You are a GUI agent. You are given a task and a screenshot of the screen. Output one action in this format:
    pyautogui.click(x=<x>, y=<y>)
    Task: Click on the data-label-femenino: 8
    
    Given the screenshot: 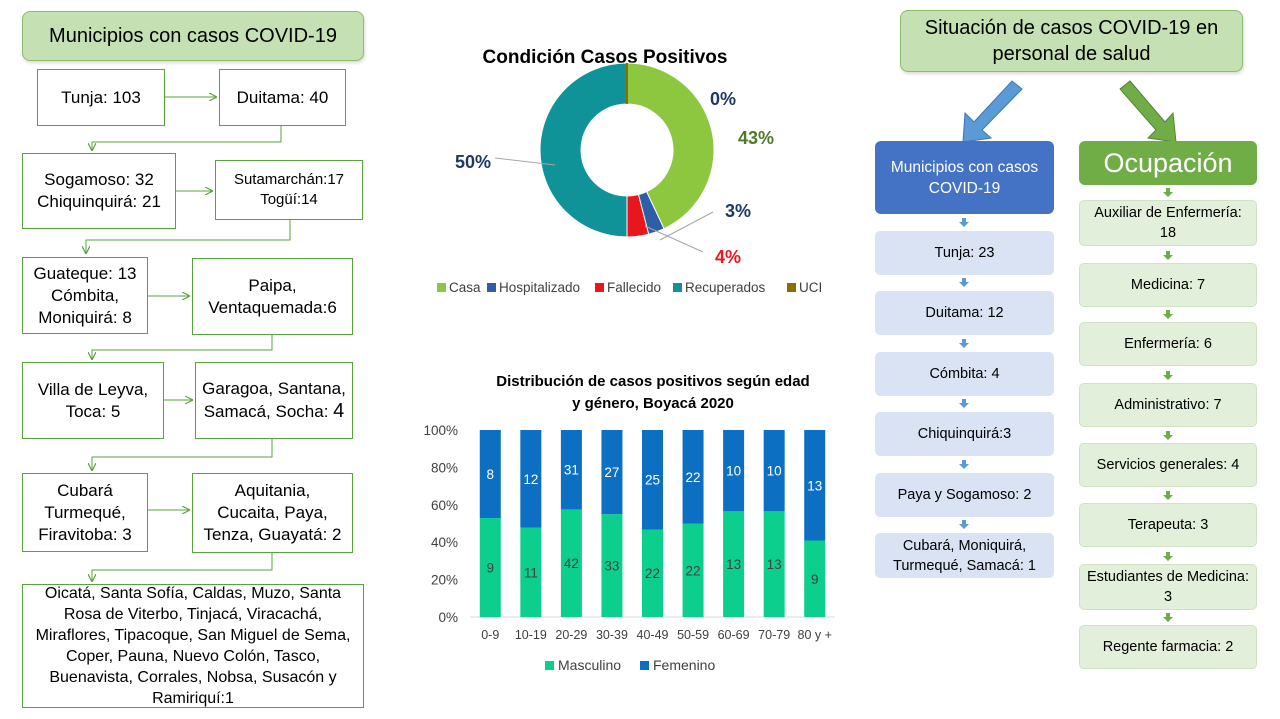 What is the action you would take?
    pyautogui.click(x=491, y=474)
    